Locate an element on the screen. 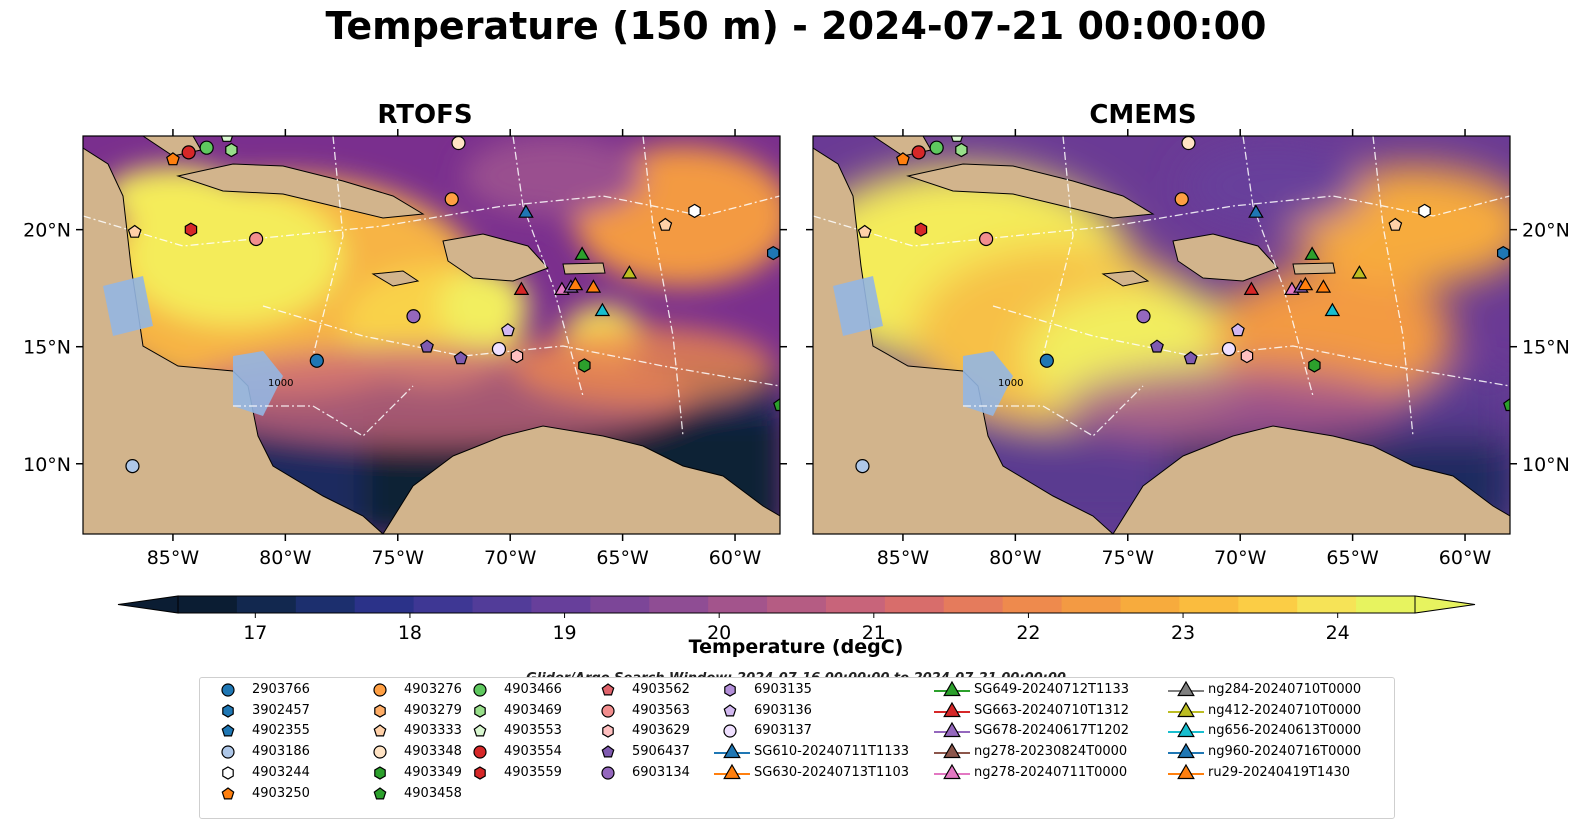  land-jamaica is located at coordinates (1125, 278).